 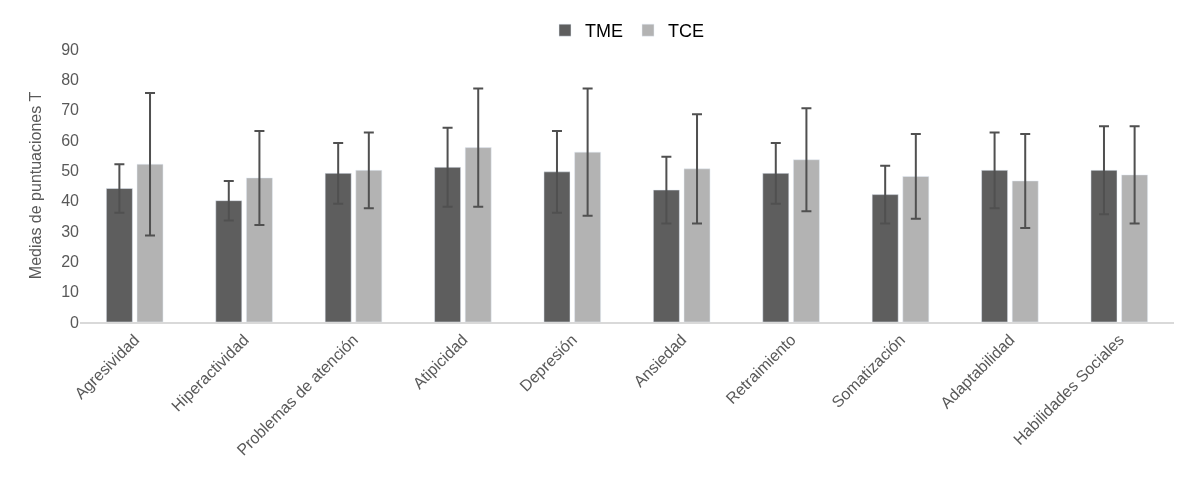 I want to click on y-tick-label: 50, so click(x=70, y=170).